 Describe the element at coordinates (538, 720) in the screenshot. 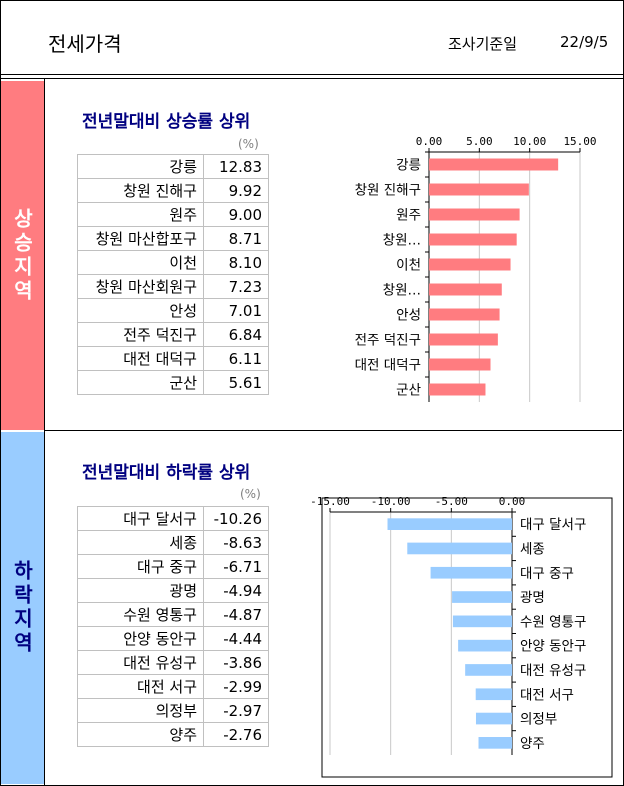

I see `category-label: 의정부` at that location.